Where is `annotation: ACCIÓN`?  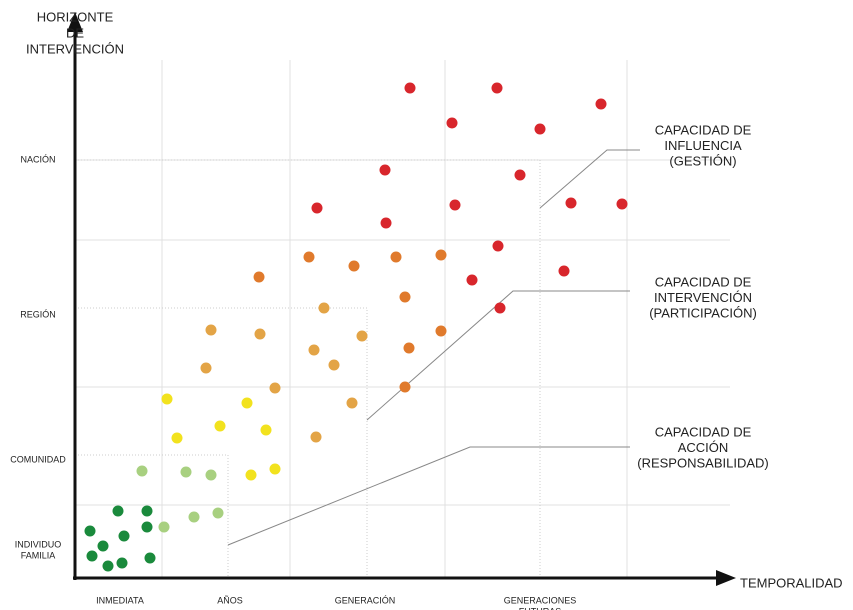 annotation: ACCIÓN is located at coordinates (703, 447).